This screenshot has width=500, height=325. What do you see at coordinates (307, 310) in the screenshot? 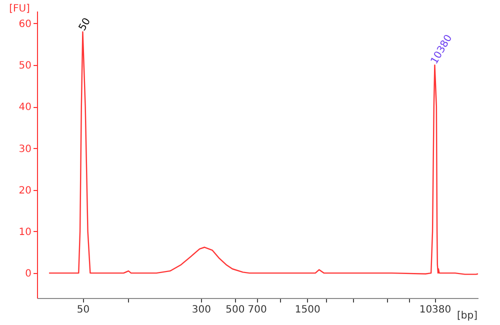
I see `x-tick-label: 1500` at bounding box center [307, 310].